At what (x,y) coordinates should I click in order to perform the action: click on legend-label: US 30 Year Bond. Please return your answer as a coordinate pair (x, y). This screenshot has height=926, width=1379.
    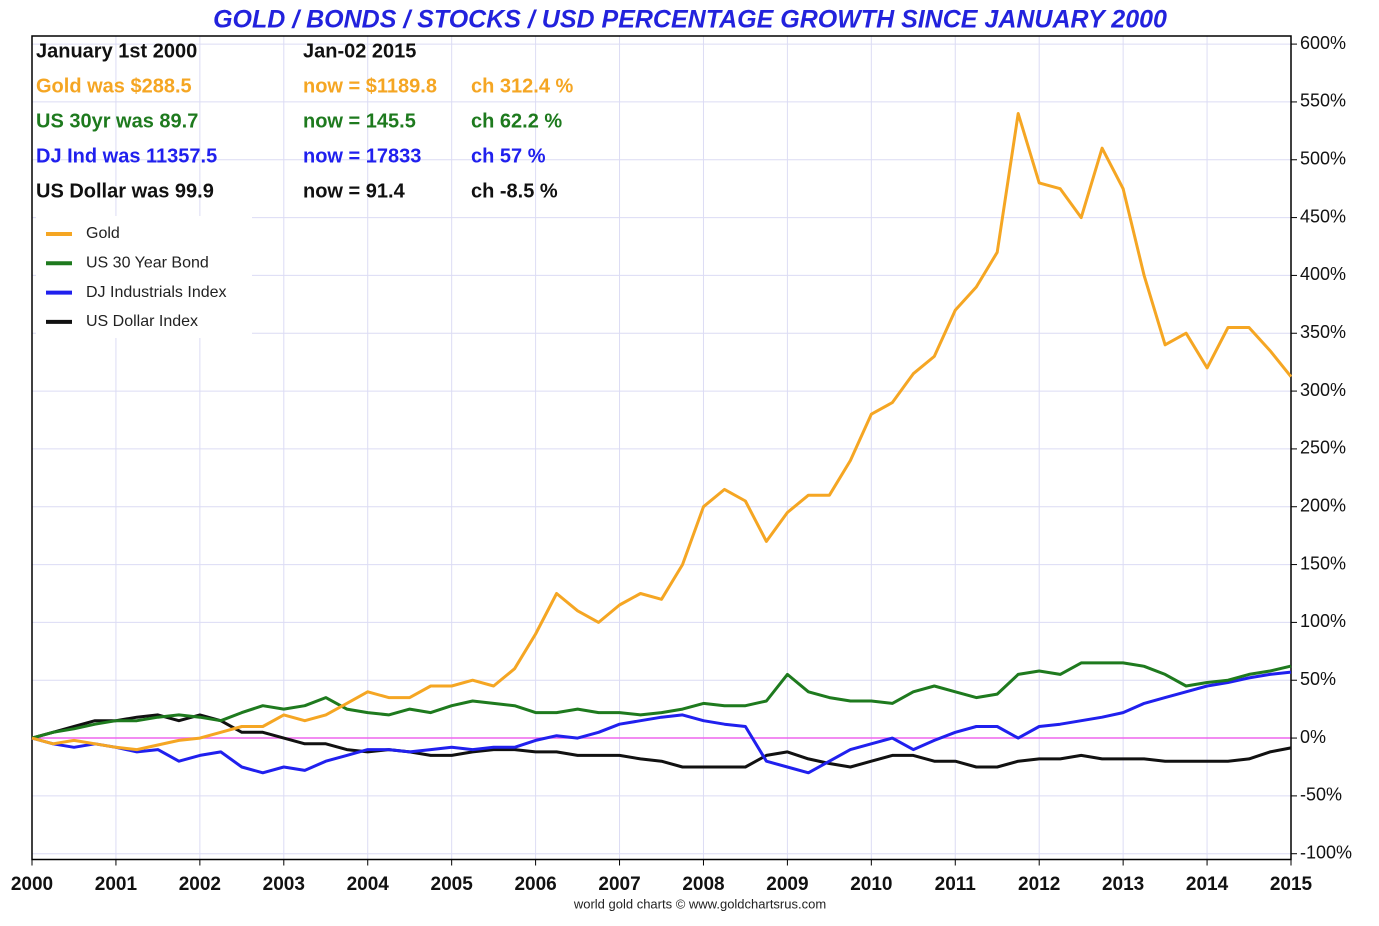
    Looking at the image, I should click on (147, 263).